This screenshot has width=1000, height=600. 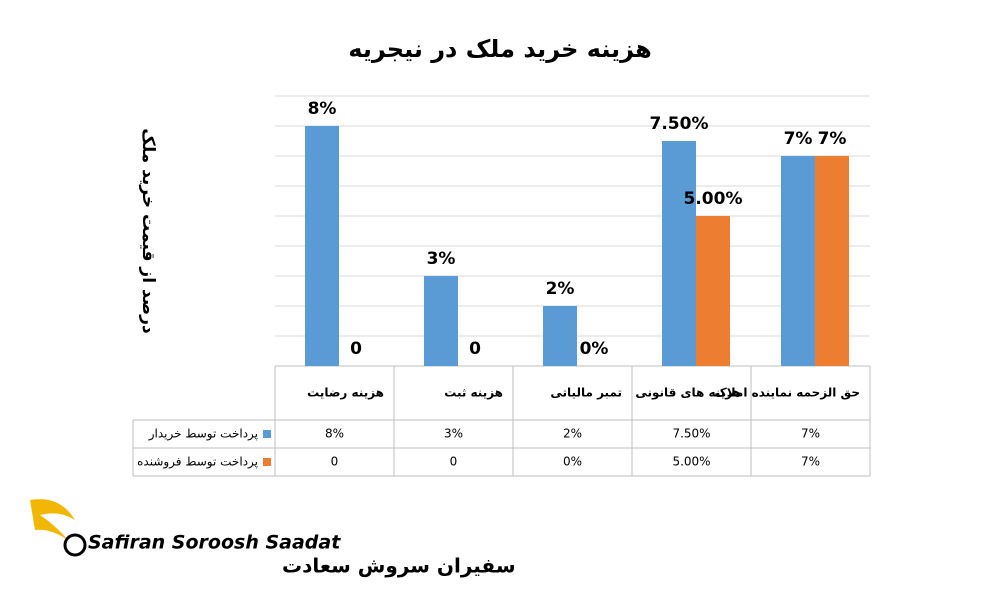 What do you see at coordinates (688, 393) in the screenshot?
I see `x-tick-label: هزینه های قانونی` at bounding box center [688, 393].